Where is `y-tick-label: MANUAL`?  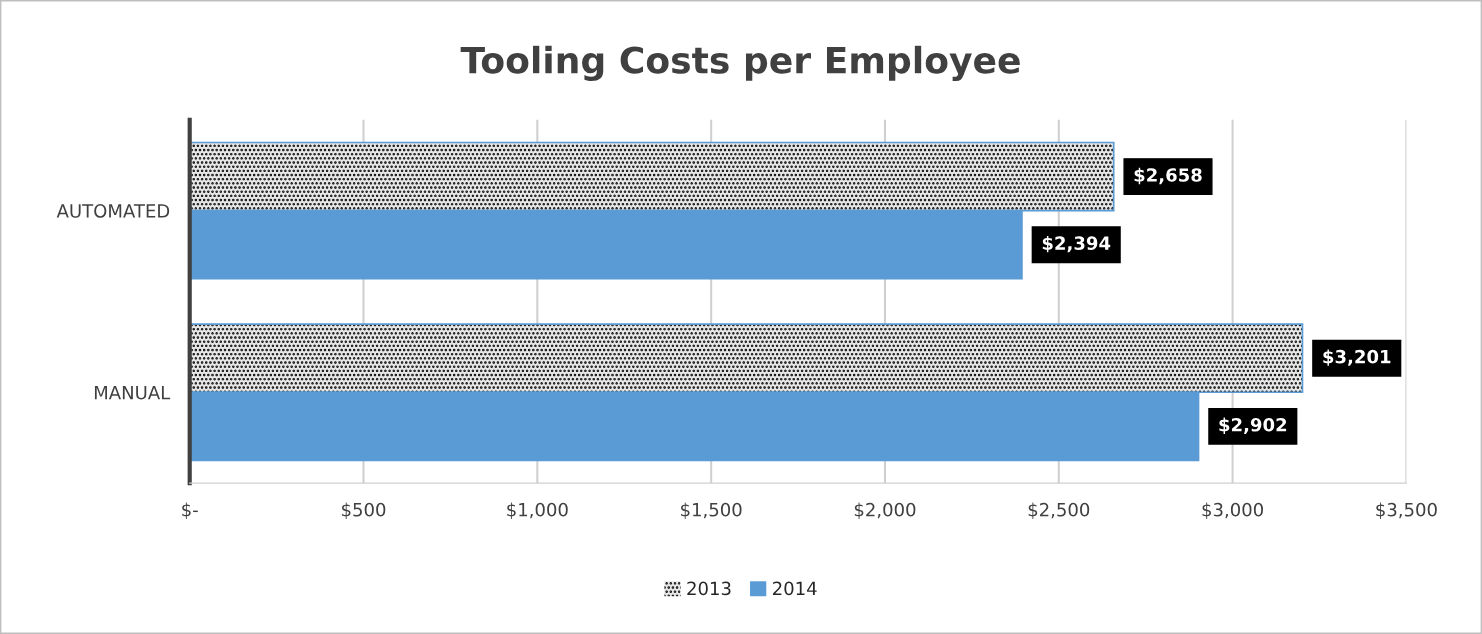 y-tick-label: MANUAL is located at coordinates (132, 392).